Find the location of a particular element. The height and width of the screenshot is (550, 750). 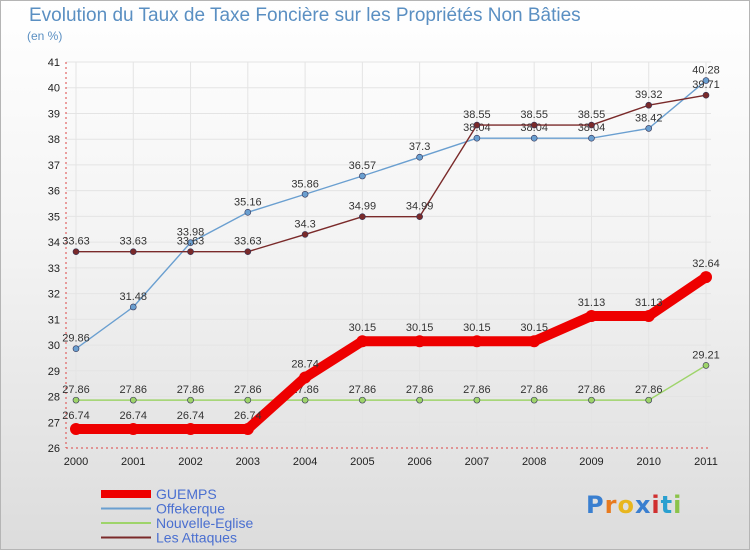

y-tick-label: 26 is located at coordinates (54, 449).